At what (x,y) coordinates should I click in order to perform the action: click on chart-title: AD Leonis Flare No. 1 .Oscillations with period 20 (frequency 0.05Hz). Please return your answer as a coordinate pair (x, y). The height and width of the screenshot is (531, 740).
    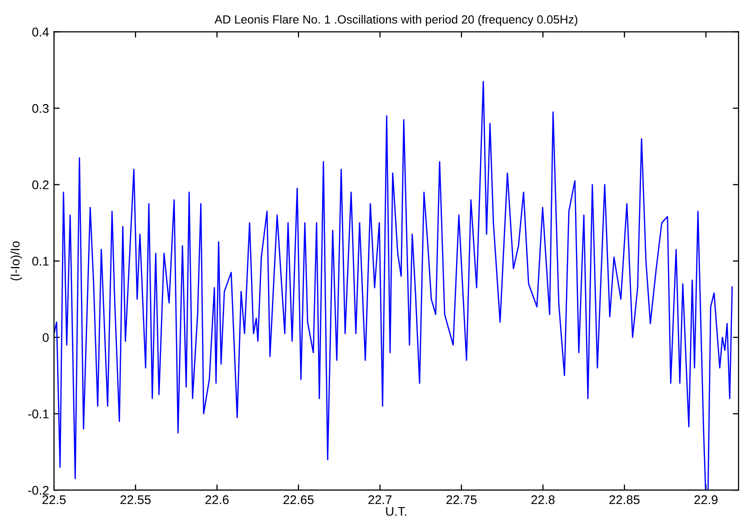
    Looking at the image, I should click on (396, 20).